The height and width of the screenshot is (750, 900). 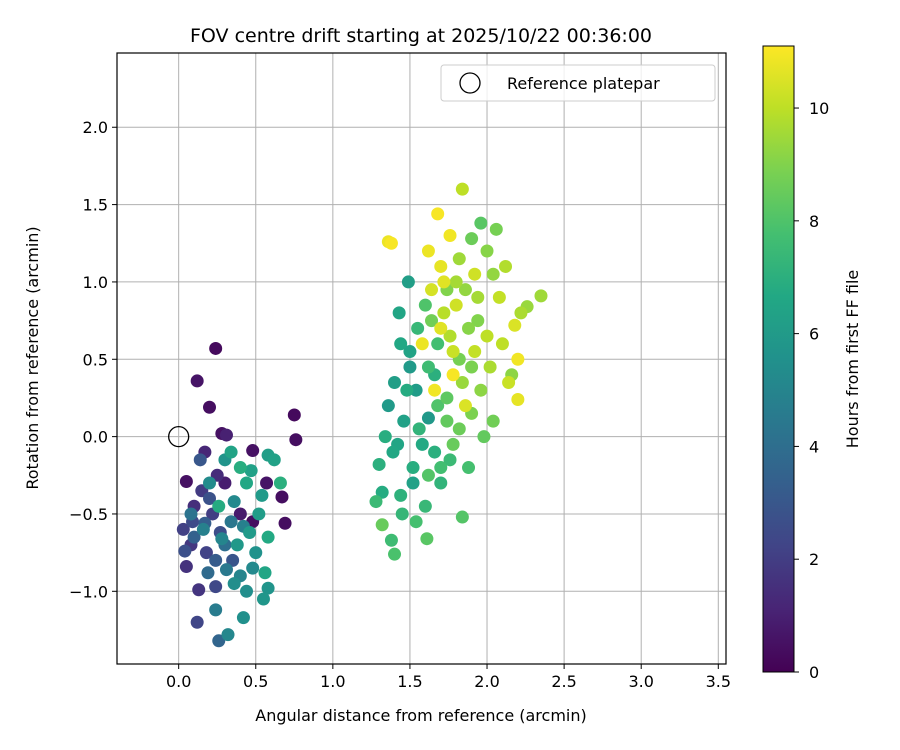 I want to click on colorbar-ticks: 0 2 4 6 8 10, so click(x=811, y=390).